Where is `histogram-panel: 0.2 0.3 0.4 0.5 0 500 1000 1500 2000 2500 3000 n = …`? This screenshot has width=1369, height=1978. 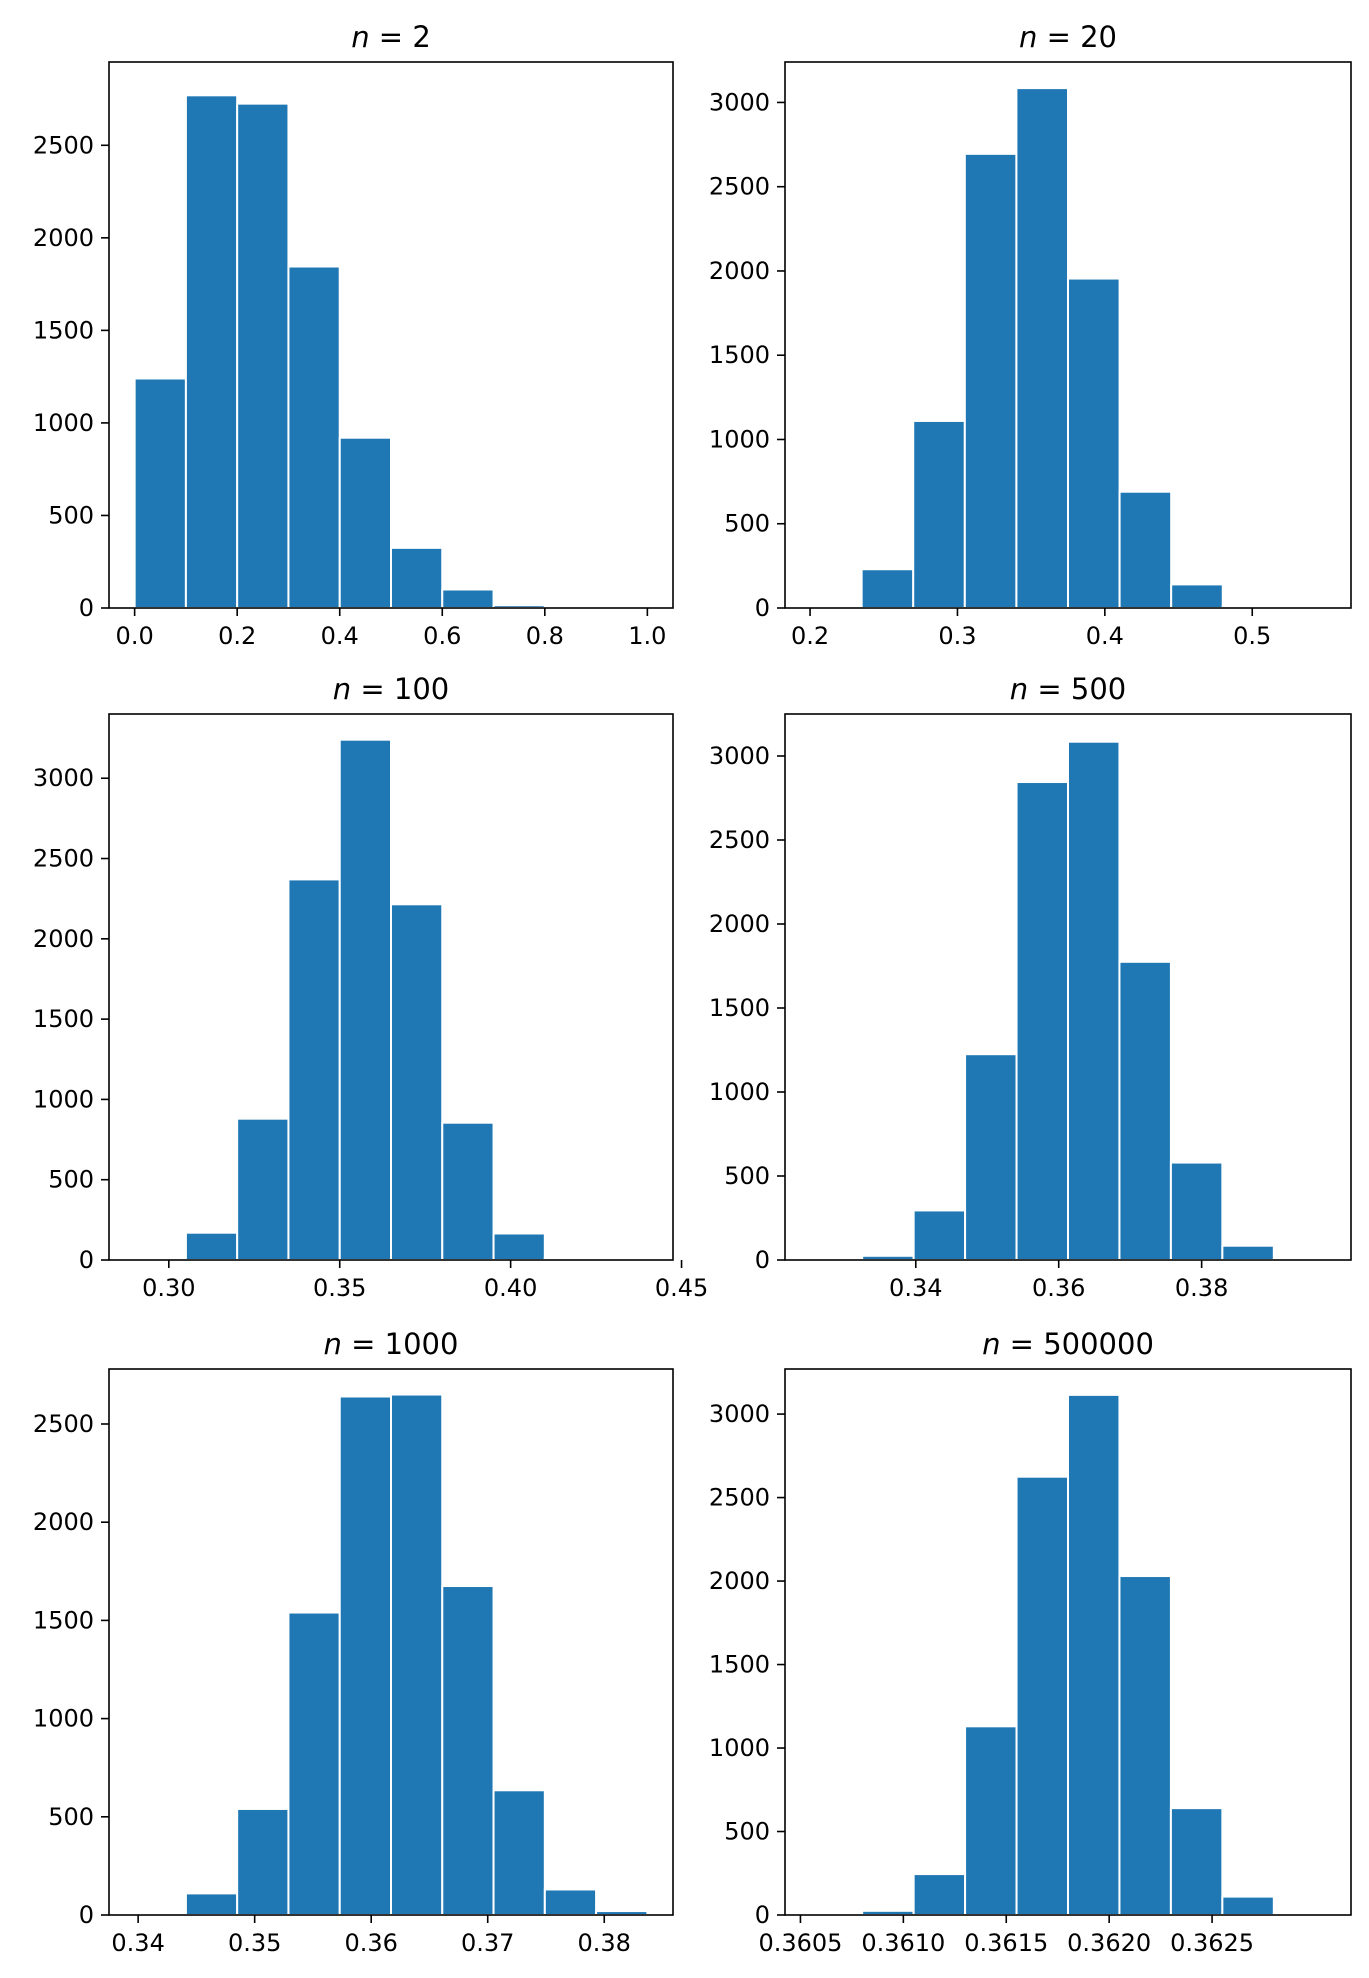
histogram-panel: 0.2 0.3 0.4 0.5 0 500 1000 1500 2000 2500 3000 n = … is located at coordinates (1030, 335).